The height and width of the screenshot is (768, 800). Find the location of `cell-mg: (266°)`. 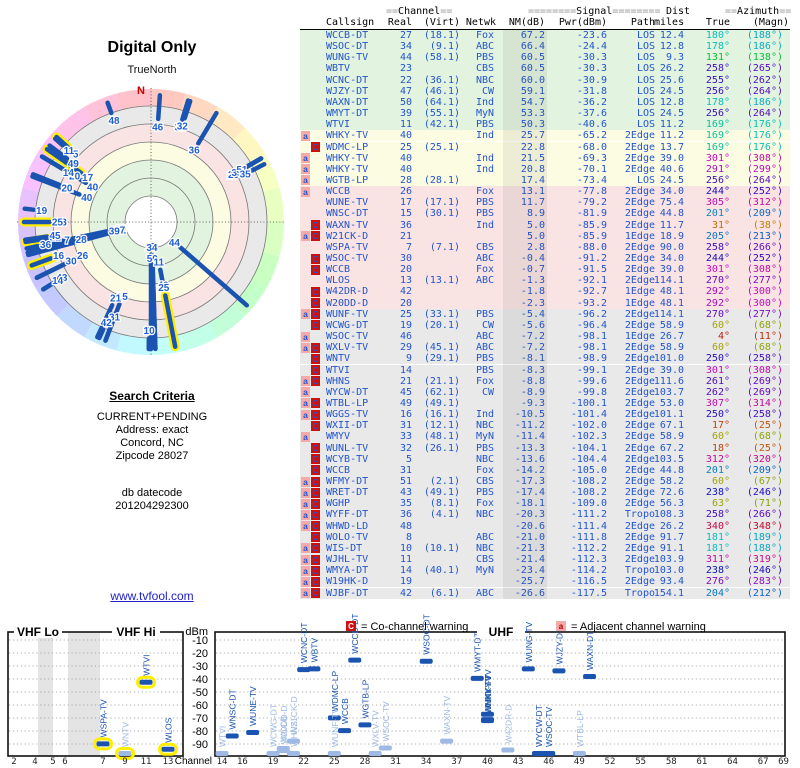

cell-mg: (266°) is located at coordinates (764, 515).